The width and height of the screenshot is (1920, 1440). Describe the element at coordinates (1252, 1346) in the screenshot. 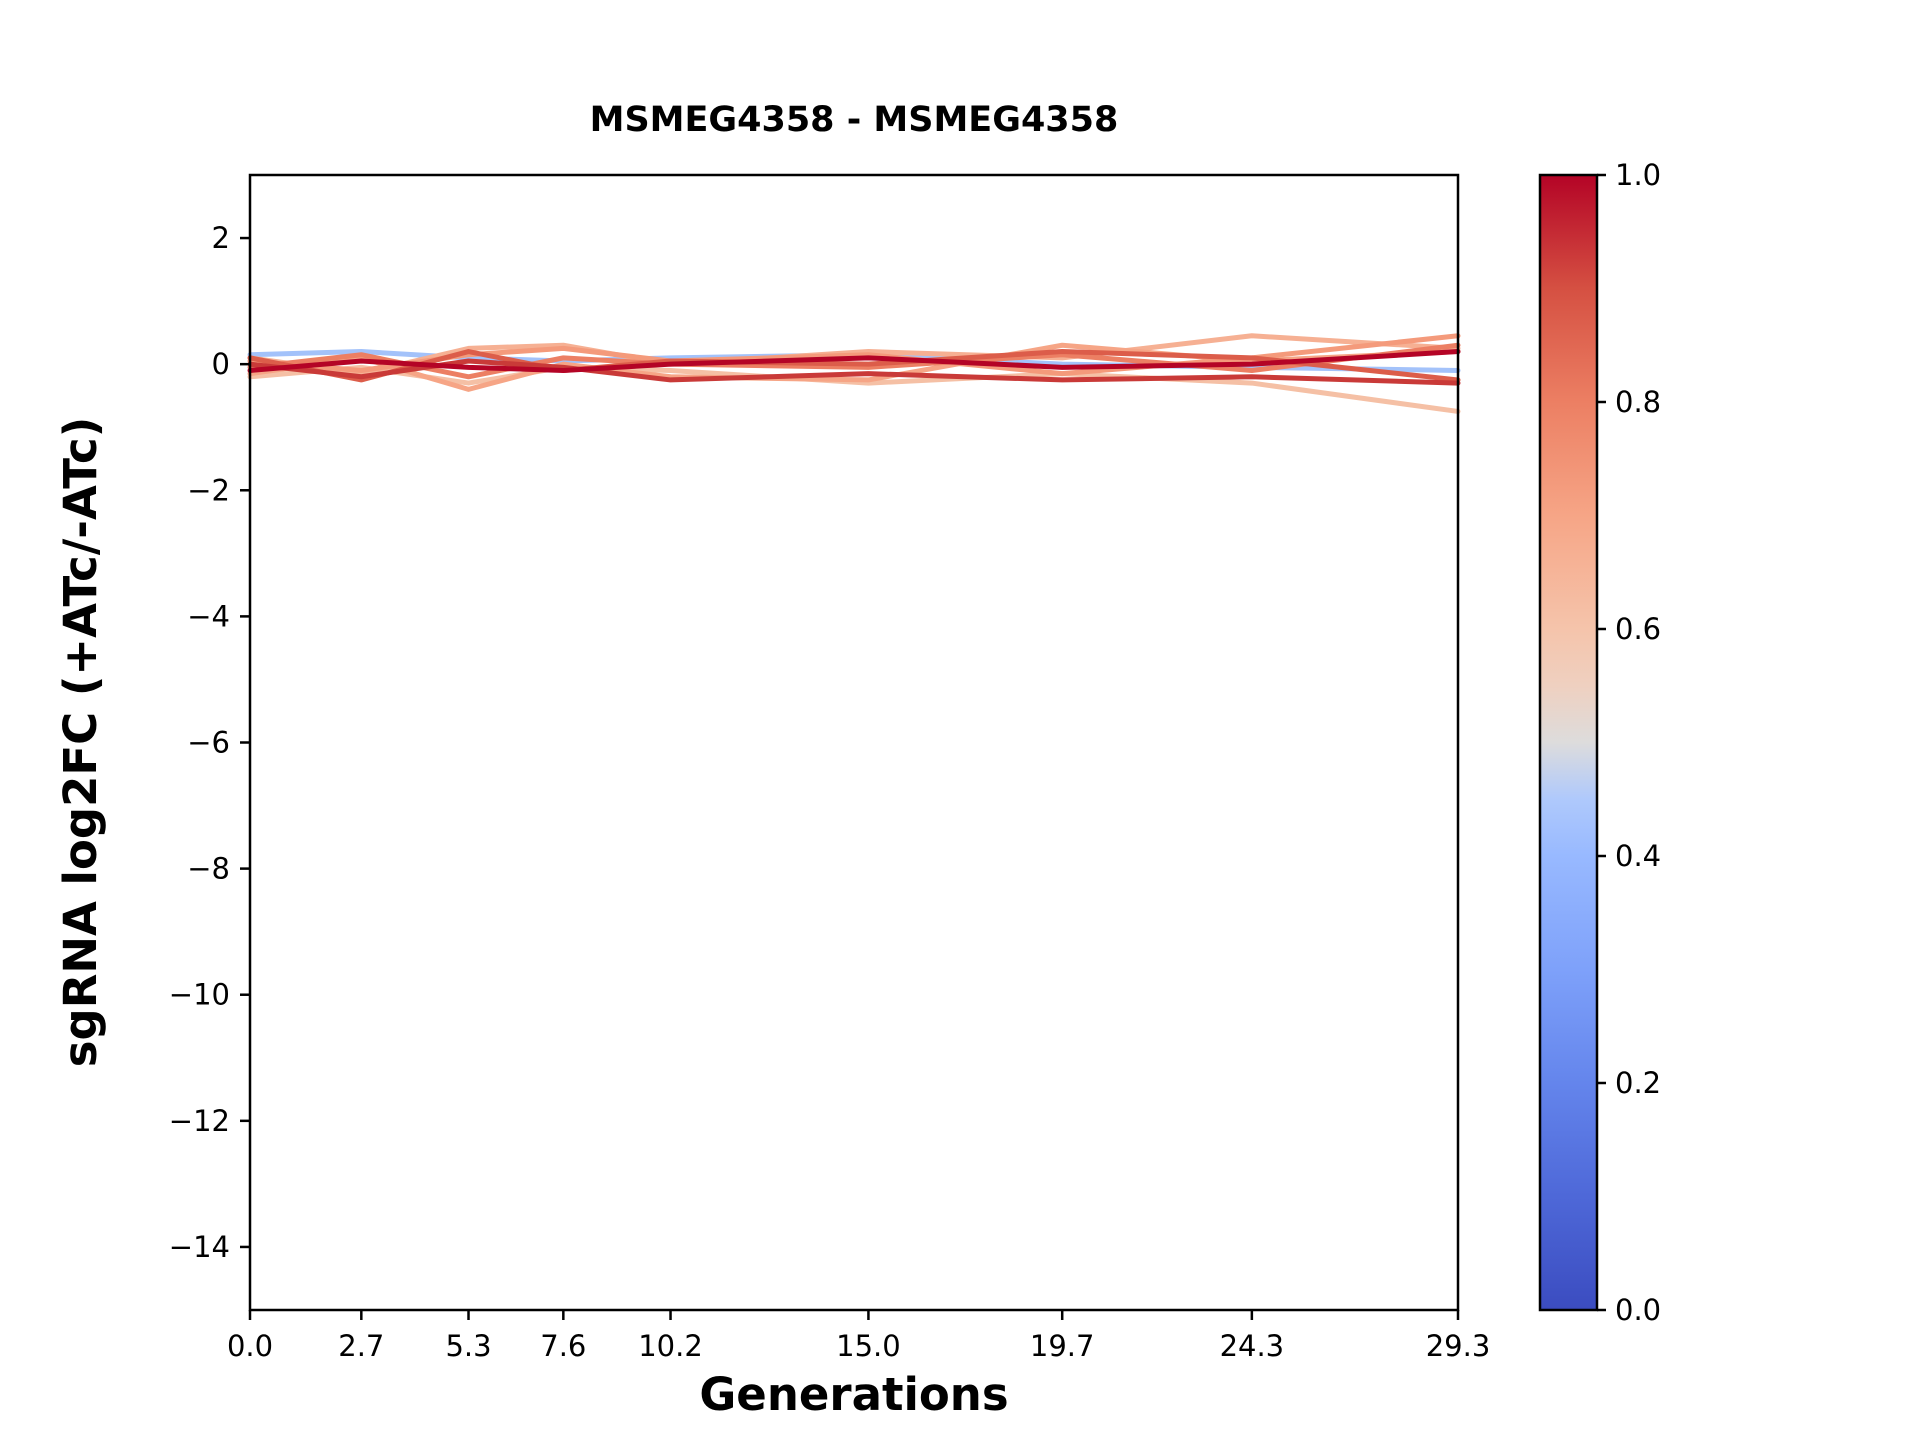

I see `x-tick-label: 24.3` at that location.